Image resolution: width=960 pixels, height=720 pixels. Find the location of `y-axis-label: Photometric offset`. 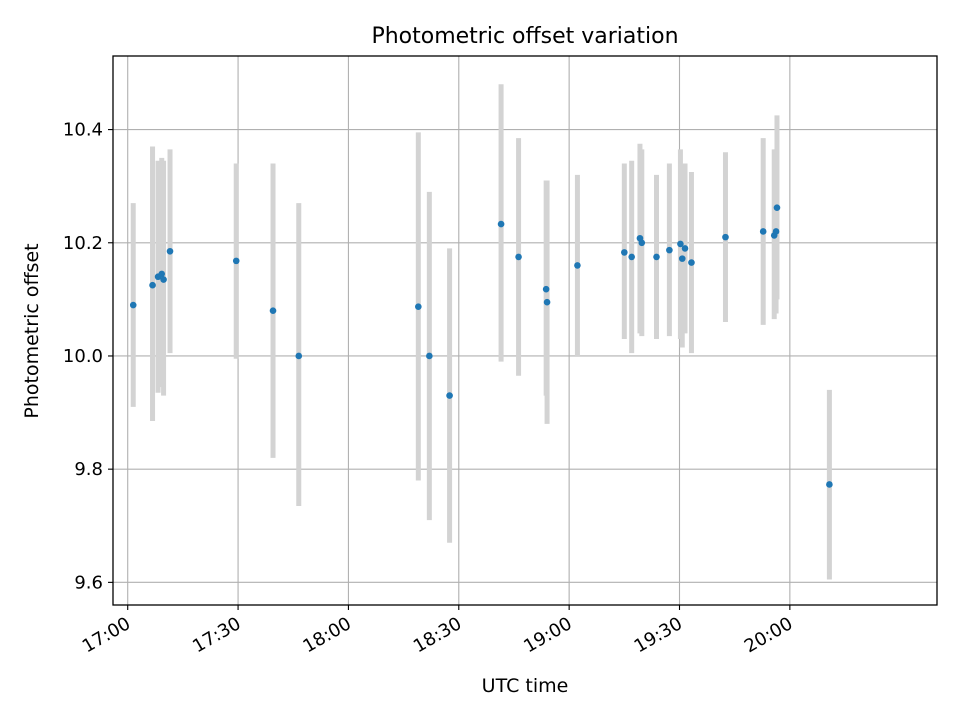

y-axis-label: Photometric offset is located at coordinates (32, 330).